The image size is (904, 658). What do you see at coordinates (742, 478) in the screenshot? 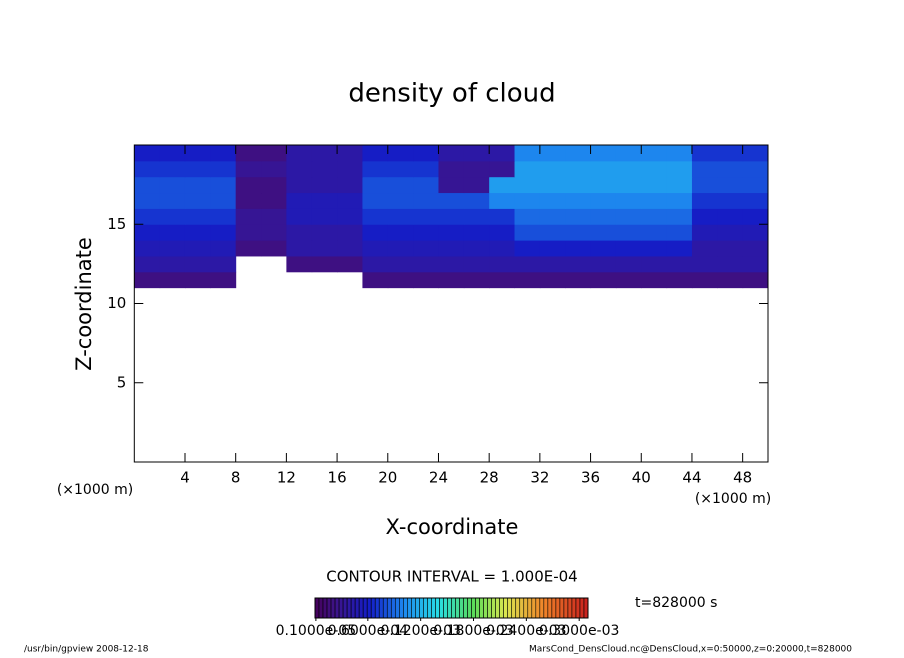
I see `x-tick-label: 48` at bounding box center [742, 478].